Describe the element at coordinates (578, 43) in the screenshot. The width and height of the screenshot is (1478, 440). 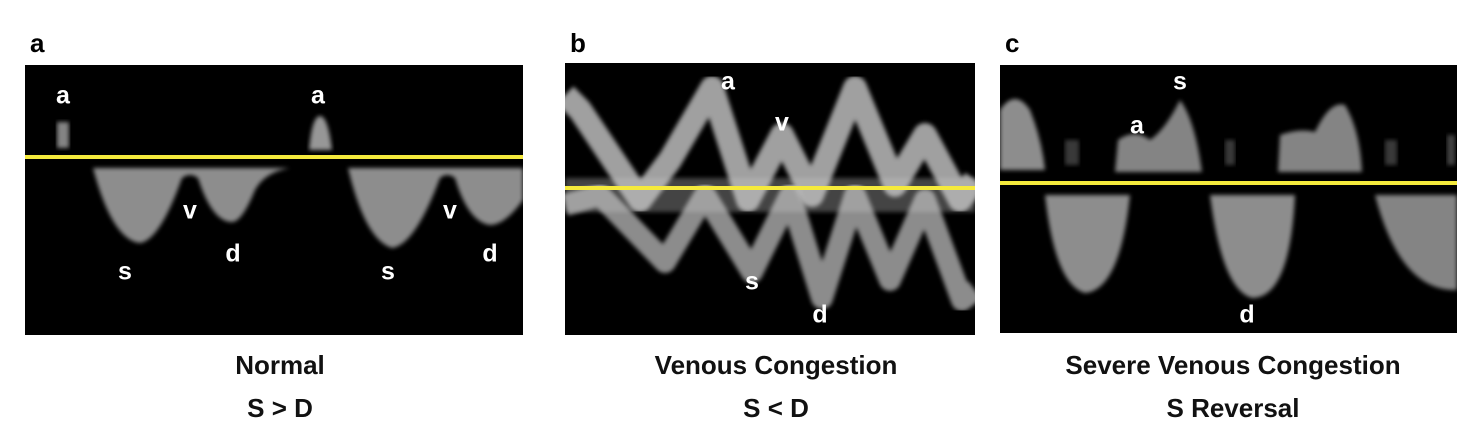
I see `panel-letter: b` at that location.